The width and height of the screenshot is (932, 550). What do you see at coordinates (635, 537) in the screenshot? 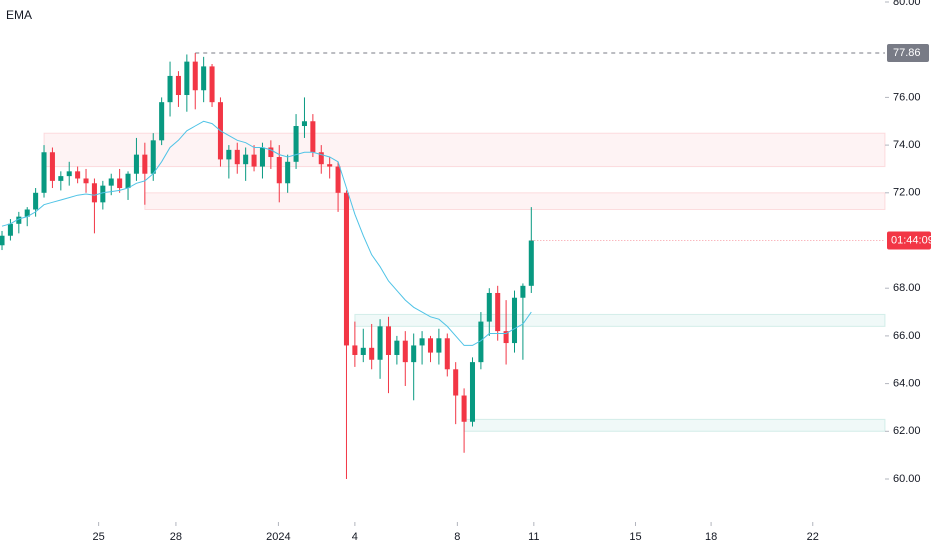
I see `x-tick-label: 15` at bounding box center [635, 537].